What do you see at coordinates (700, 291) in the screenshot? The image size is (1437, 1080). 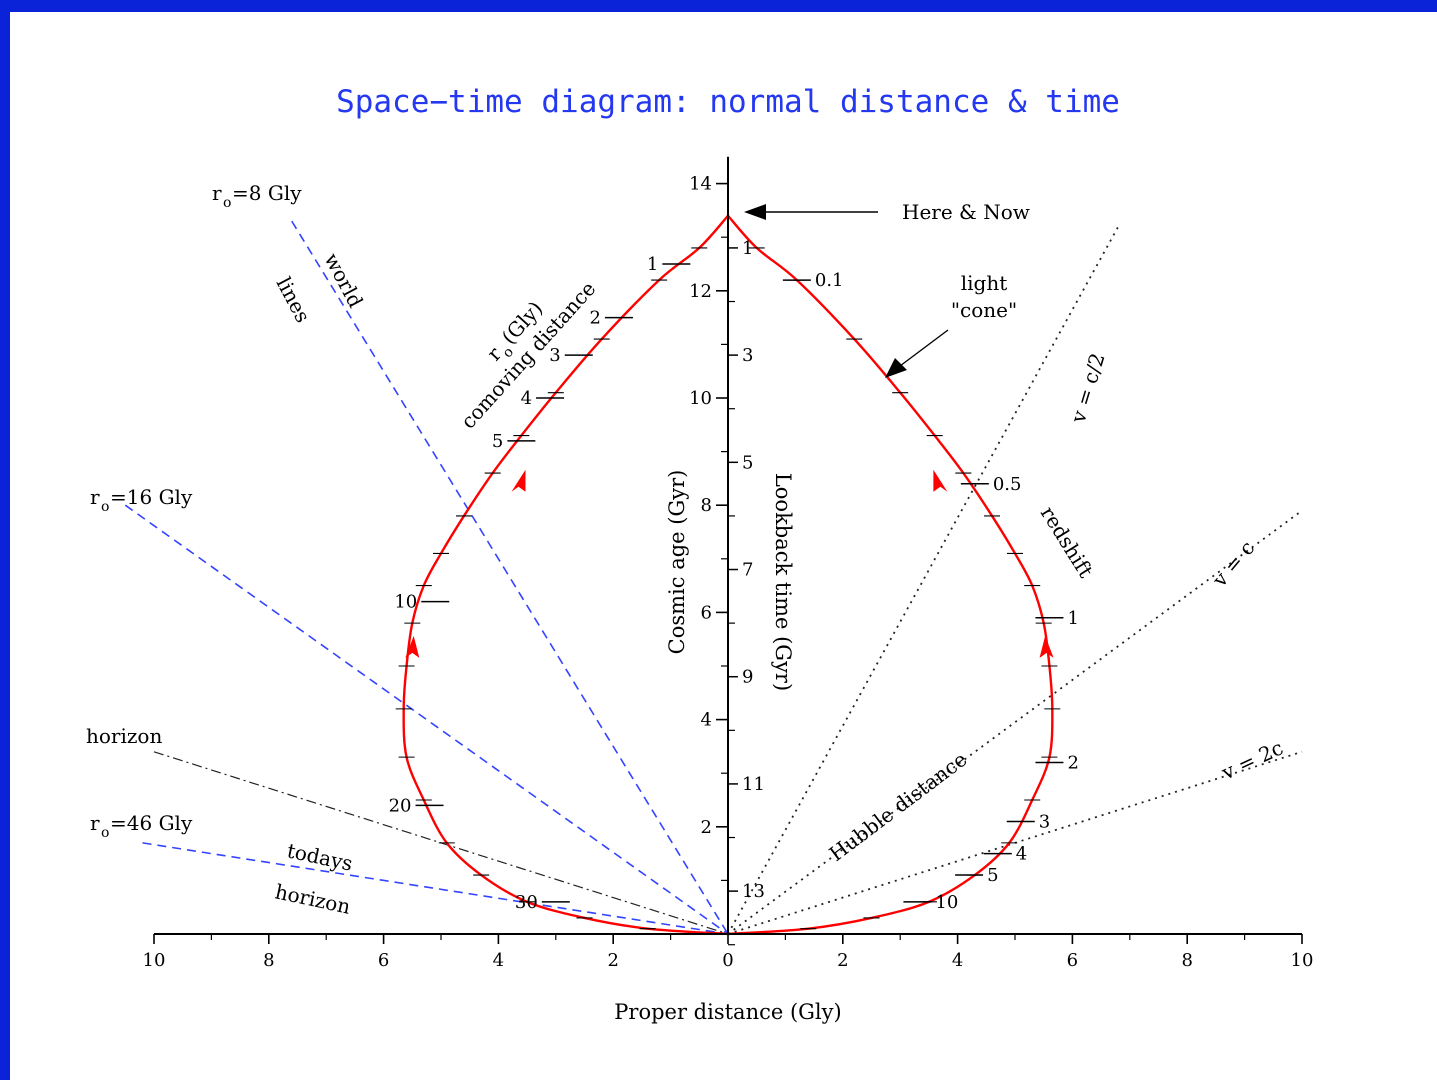 I see `y-tick-label: 12` at bounding box center [700, 291].